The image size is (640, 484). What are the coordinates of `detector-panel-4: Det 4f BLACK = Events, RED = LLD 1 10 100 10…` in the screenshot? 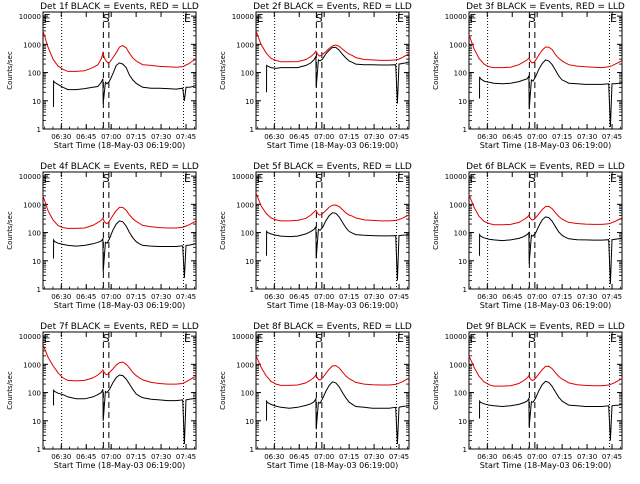 It's located at (102, 236).